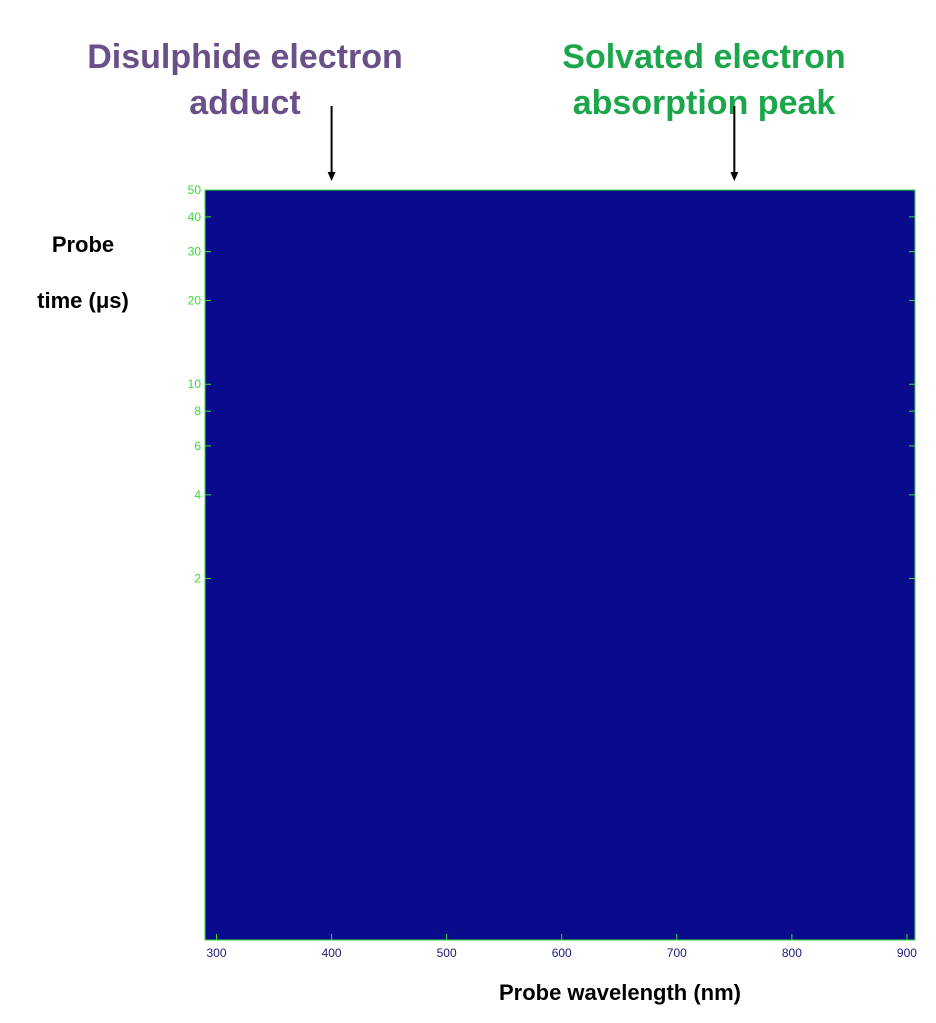 The width and height of the screenshot is (936, 1023). I want to click on x-tick-label: 500, so click(447, 953).